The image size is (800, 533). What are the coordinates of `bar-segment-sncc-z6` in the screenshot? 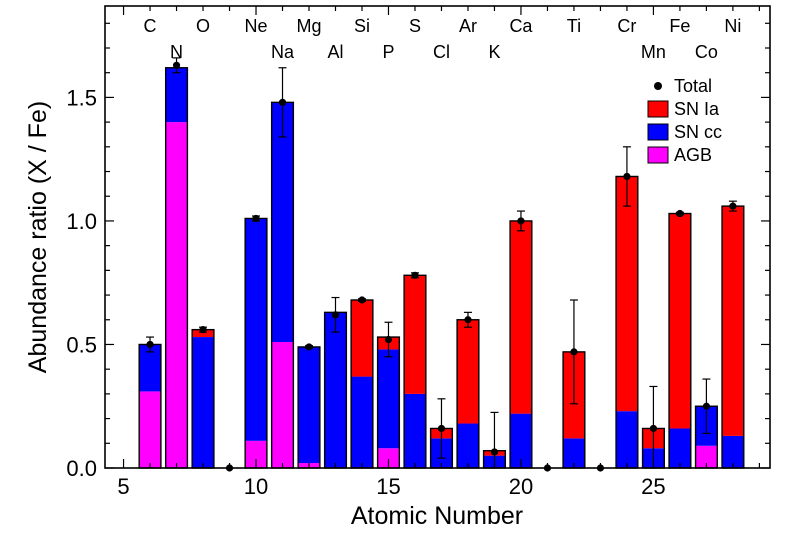 It's located at (150, 368).